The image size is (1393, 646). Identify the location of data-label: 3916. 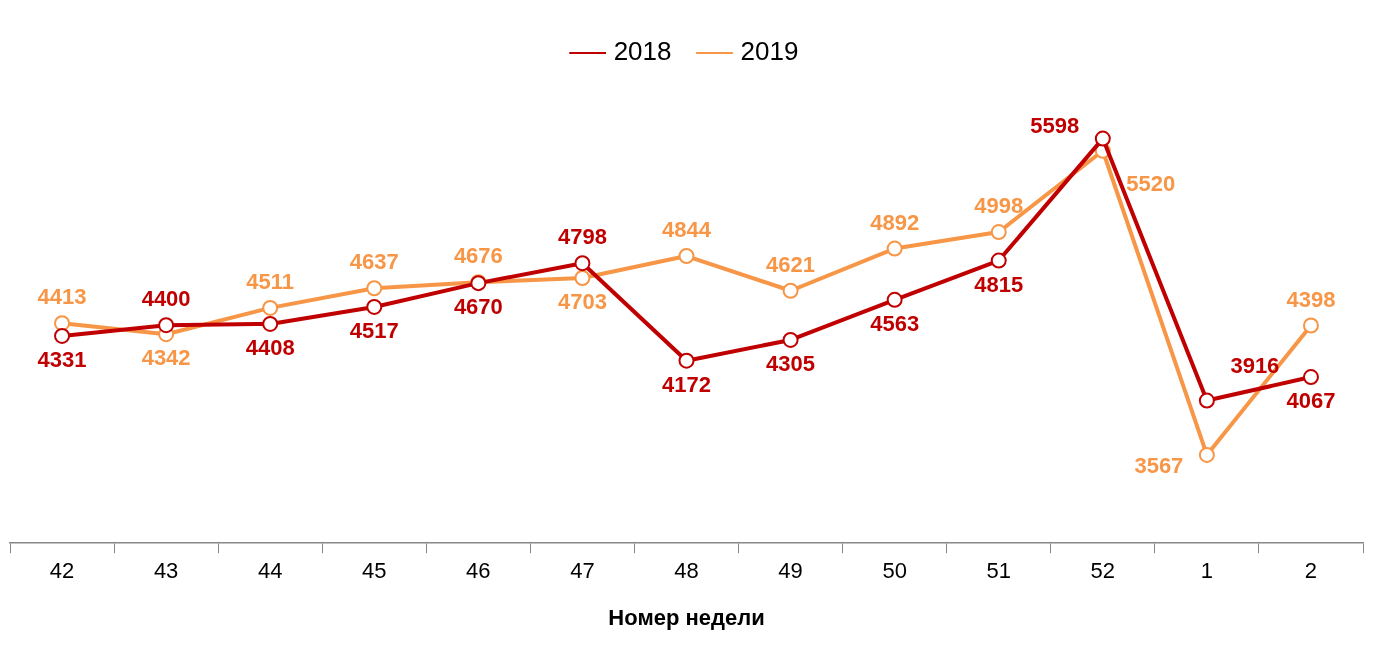
(1255, 365).